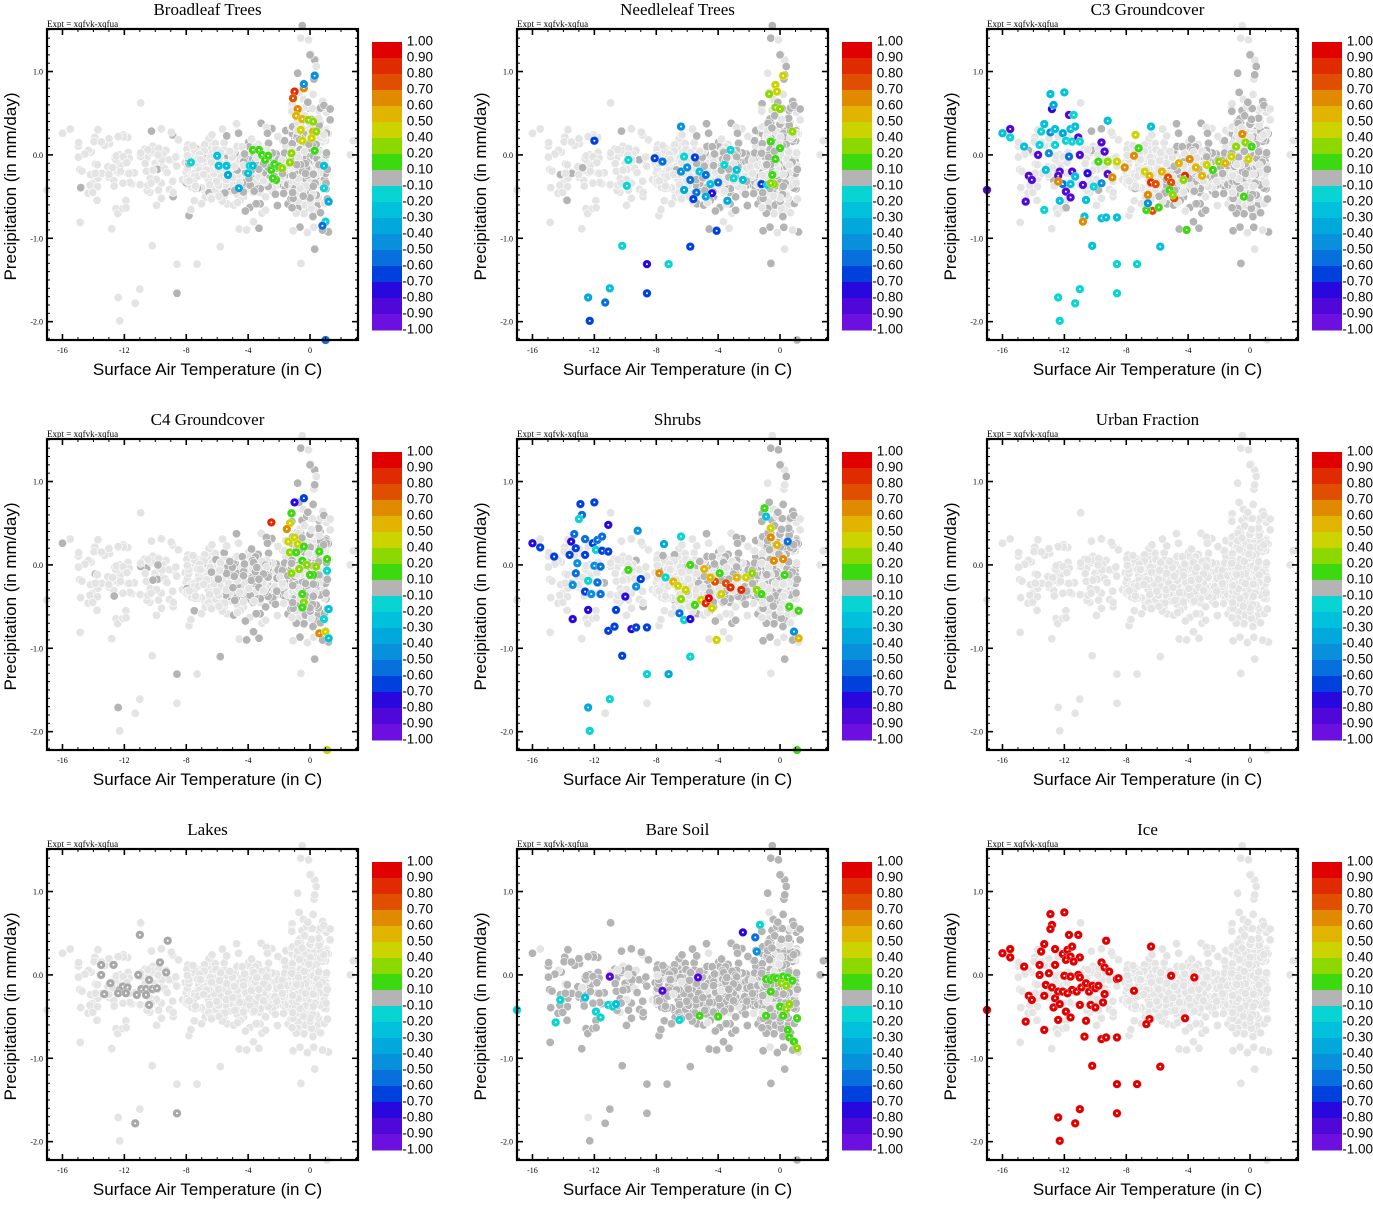  I want to click on colorbar-label: 0.70, so click(420, 89).